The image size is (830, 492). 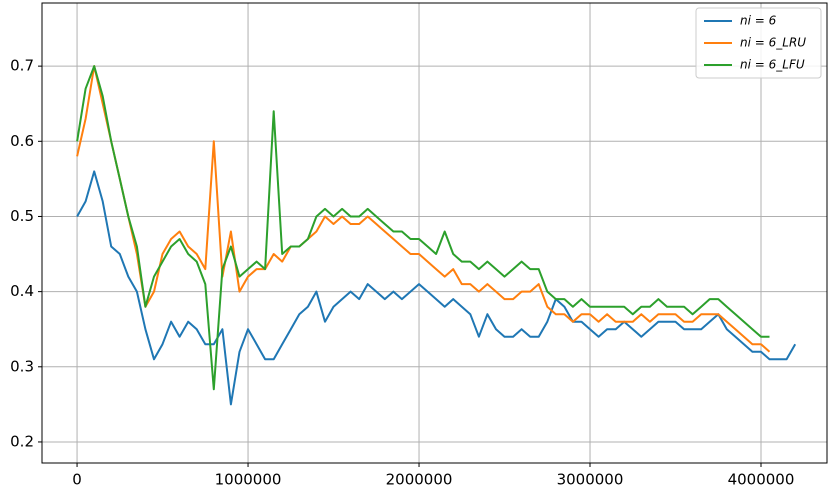 What do you see at coordinates (773, 43) in the screenshot?
I see `legend-label: ni = 6_LRU` at bounding box center [773, 43].